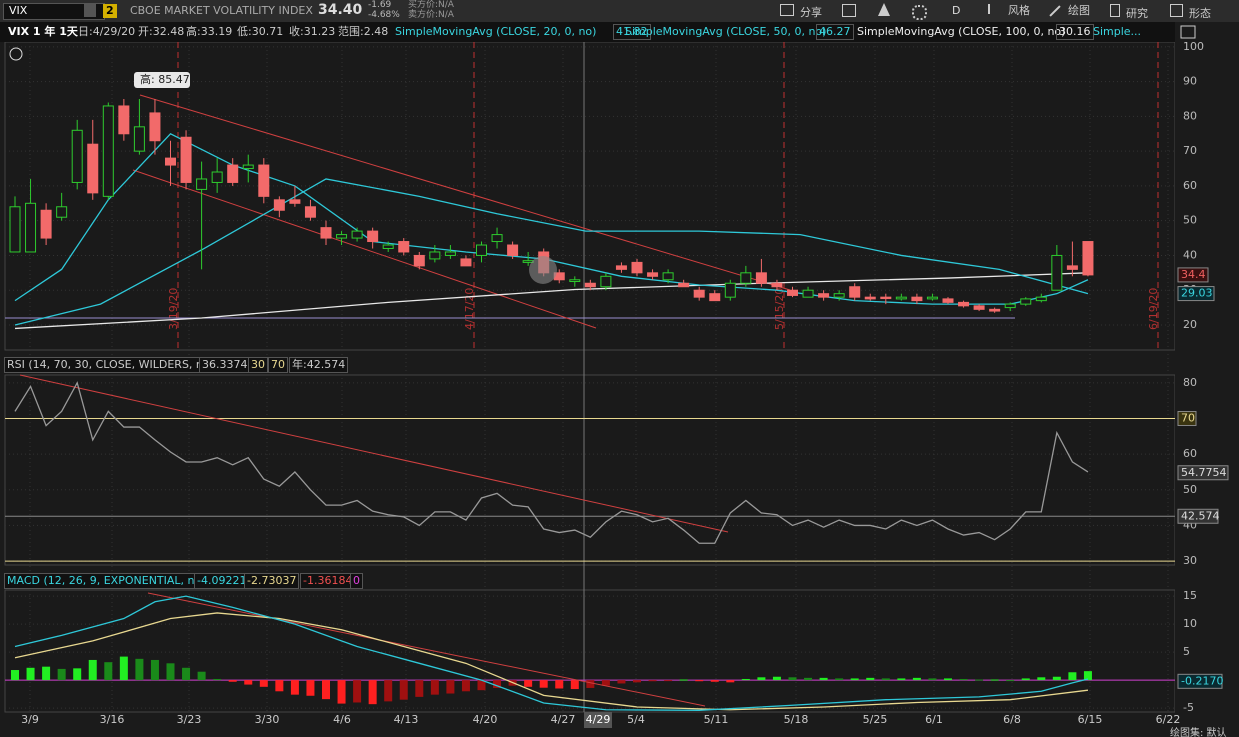  Describe the element at coordinates (16, 54) in the screenshot. I see `alert-icon` at that location.